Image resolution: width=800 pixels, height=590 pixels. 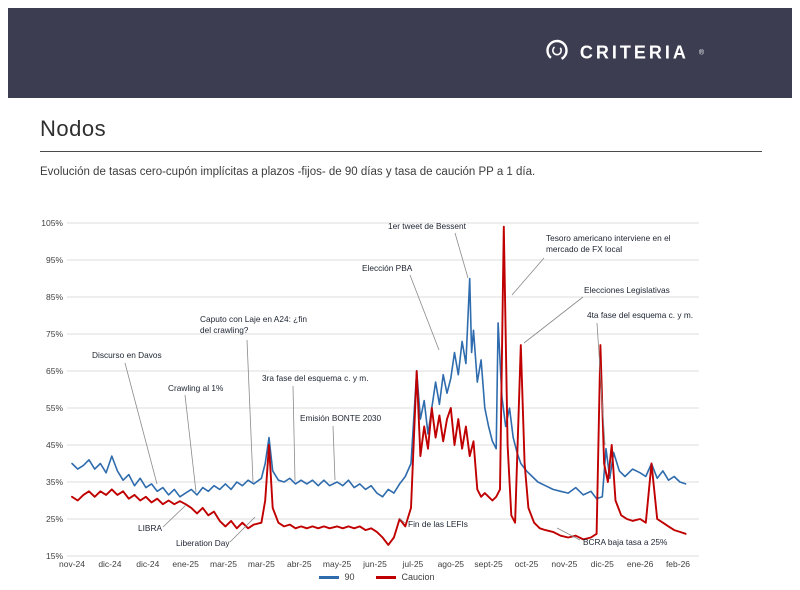 I want to click on y-tick-label: 75%, so click(x=54, y=334).